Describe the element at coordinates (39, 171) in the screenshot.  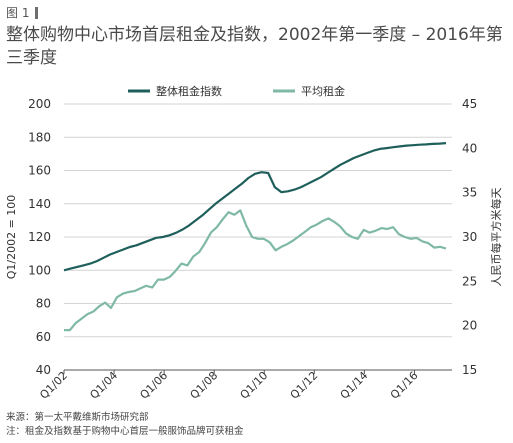
I see `y-tick-label-160: 160` at that location.